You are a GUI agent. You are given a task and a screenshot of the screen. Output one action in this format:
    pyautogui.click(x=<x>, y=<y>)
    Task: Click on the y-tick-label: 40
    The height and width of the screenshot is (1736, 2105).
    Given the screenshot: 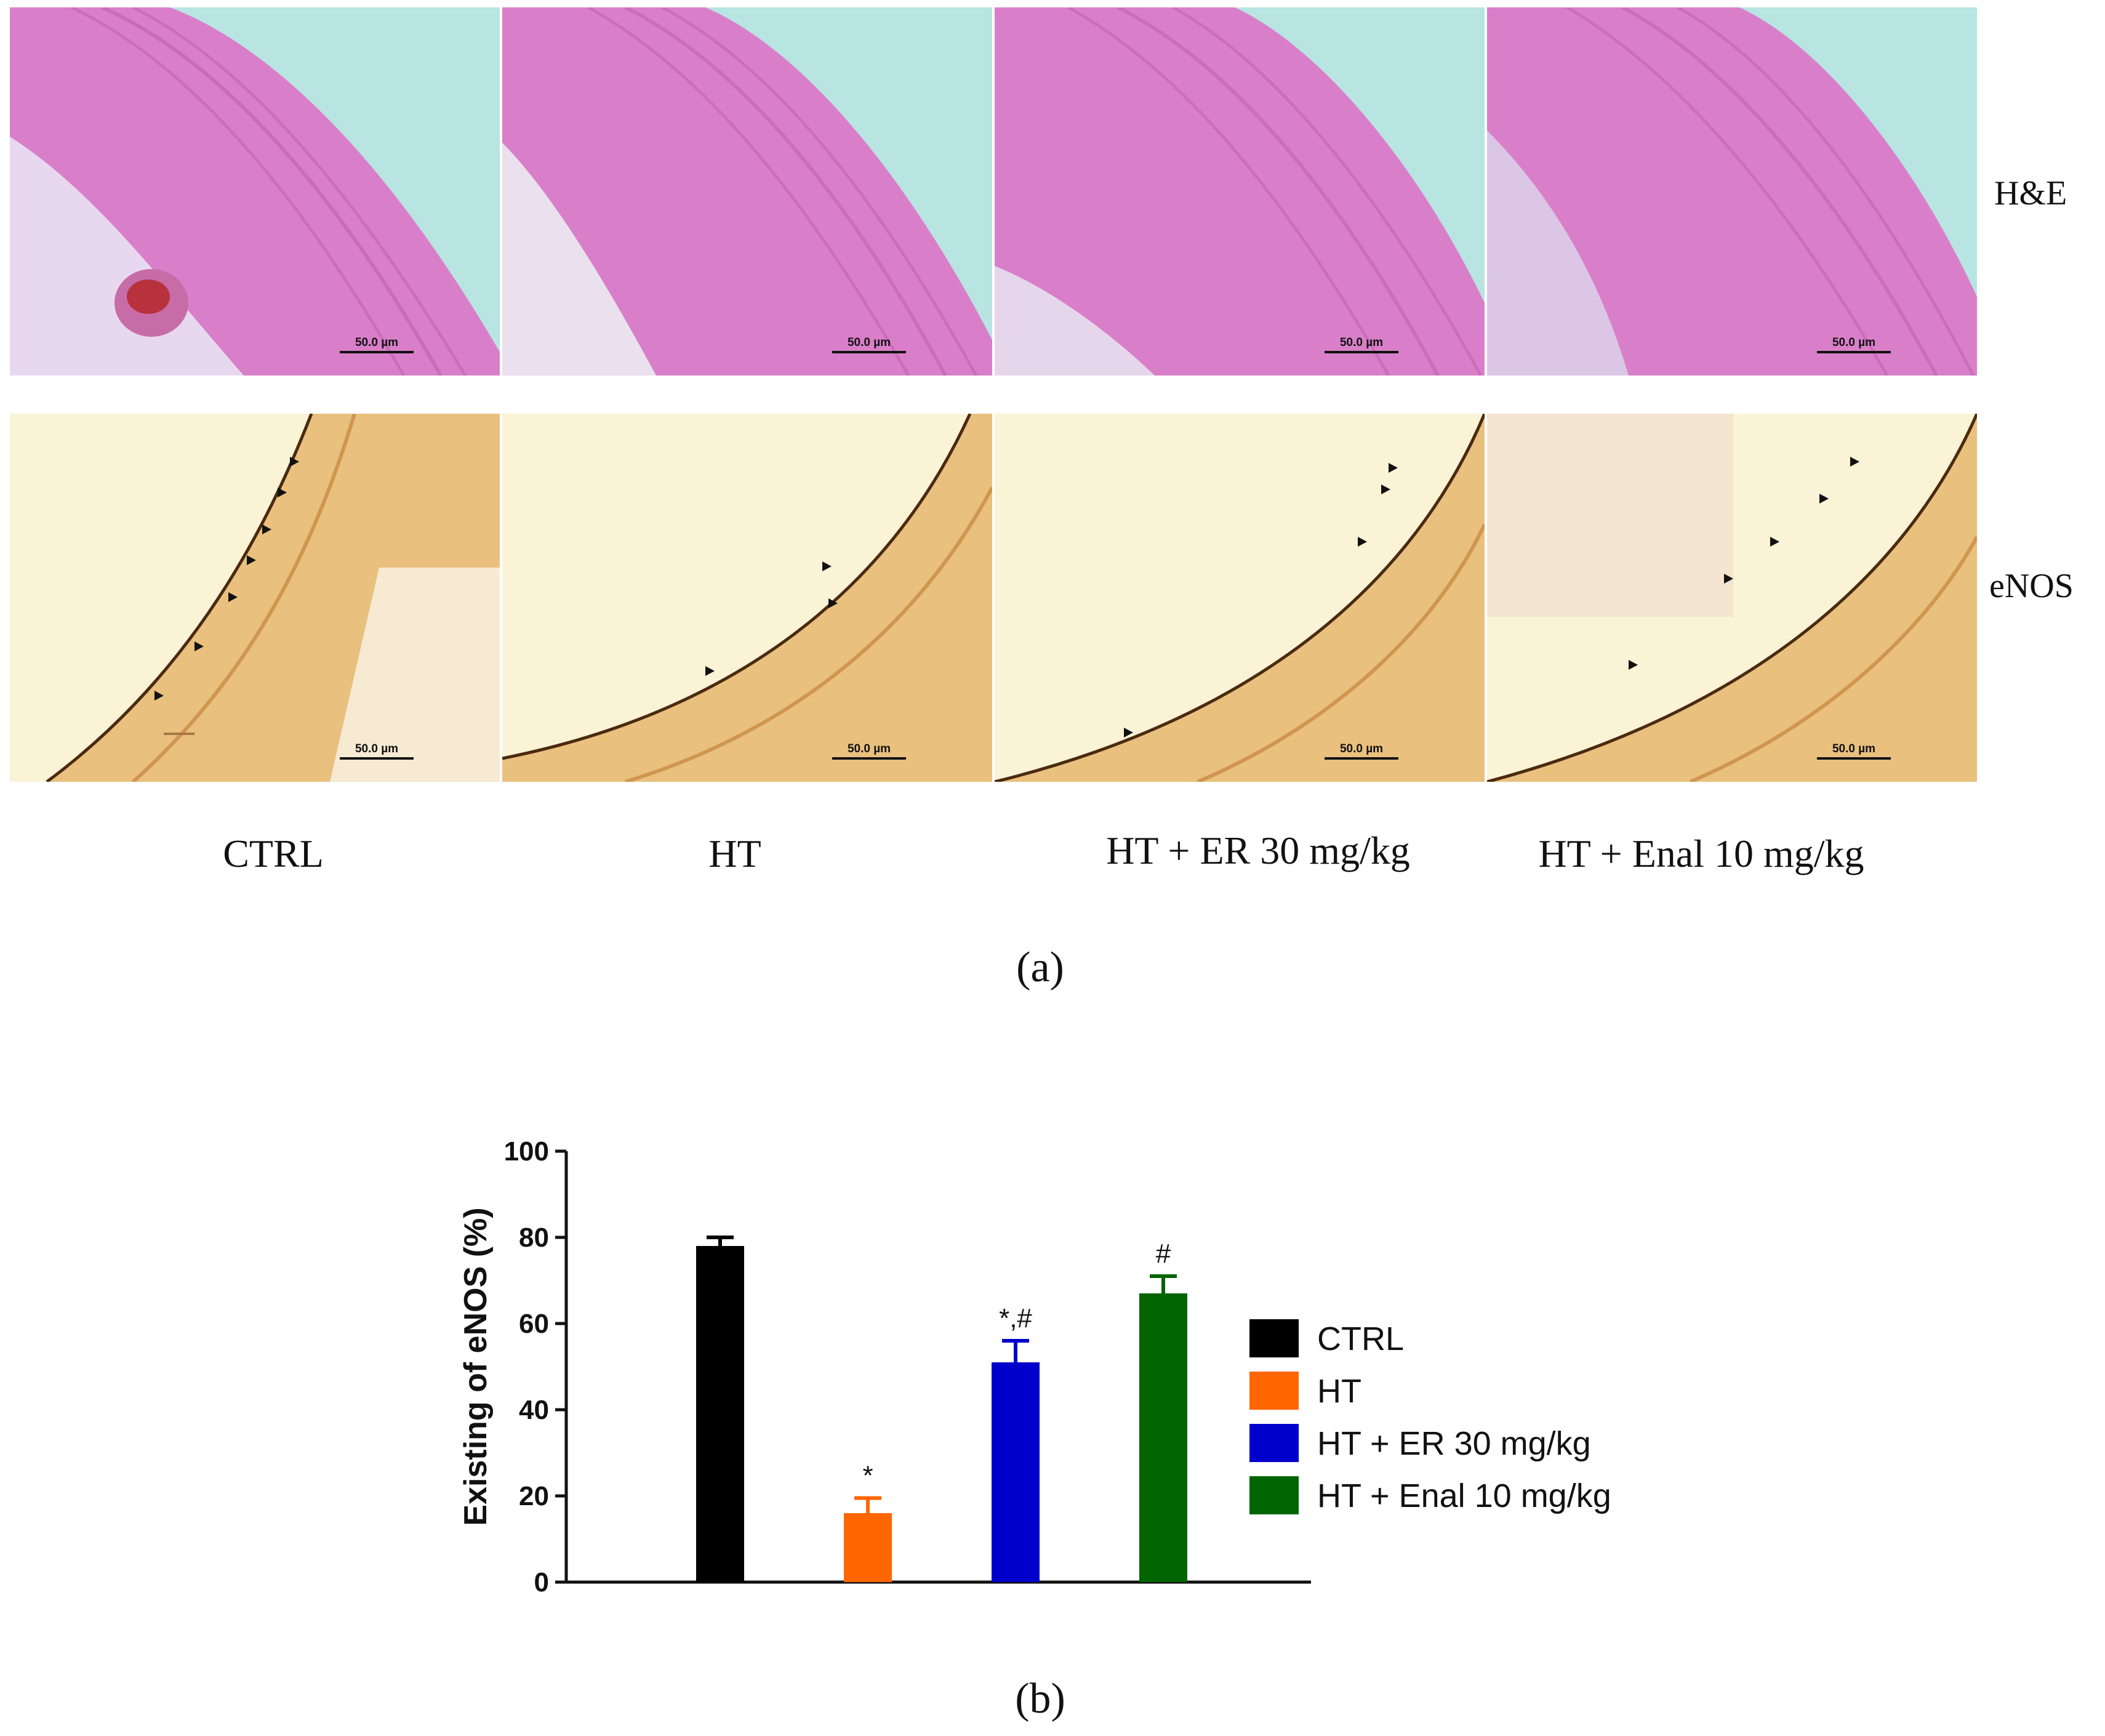 What is the action you would take?
    pyautogui.click(x=534, y=1410)
    